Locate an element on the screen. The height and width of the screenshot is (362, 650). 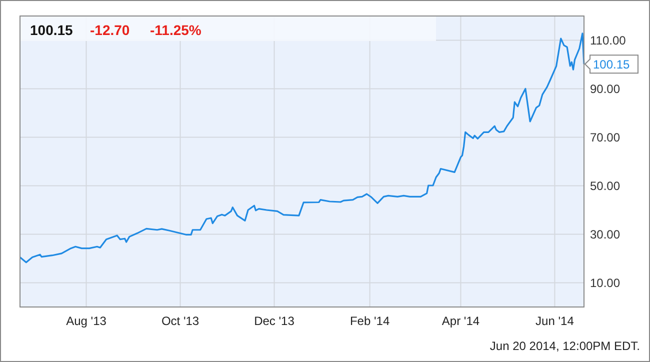
y-tick-label: 110.00 is located at coordinates (608, 40).